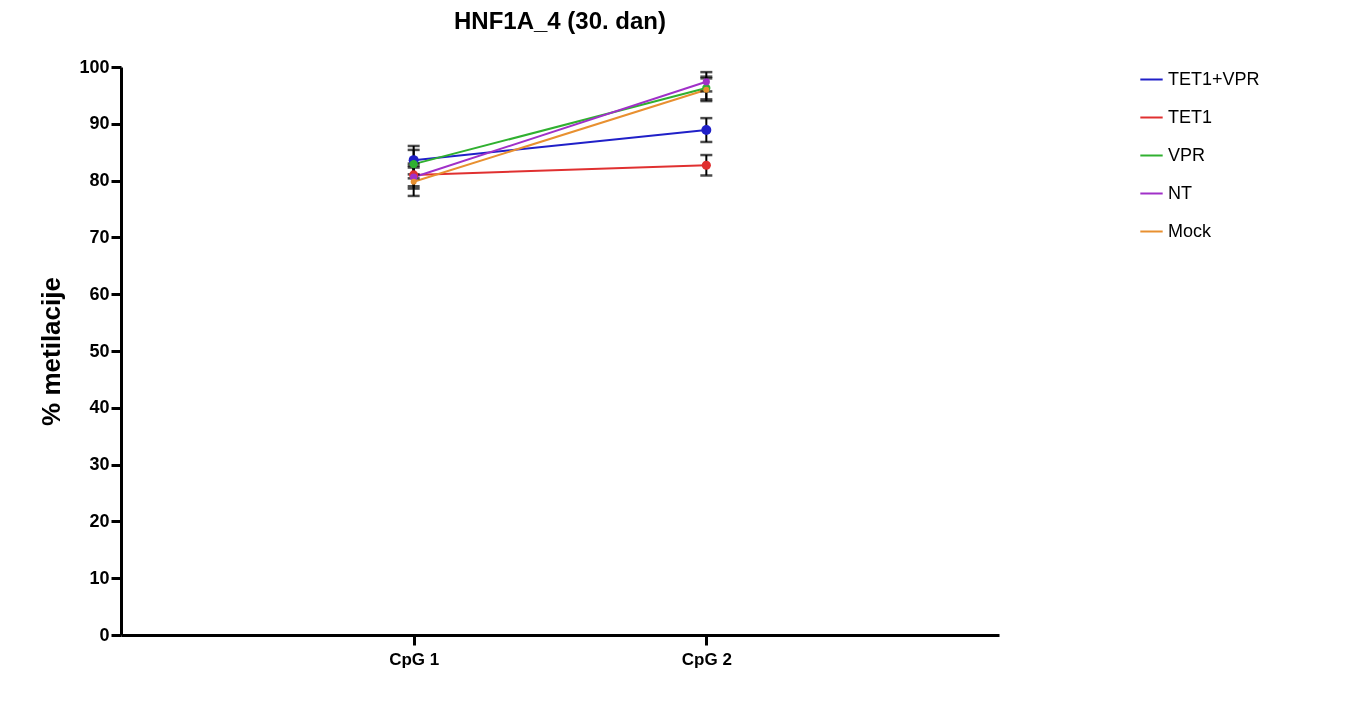 The image size is (1347, 710). What do you see at coordinates (51, 351) in the screenshot?
I see `y-axis-title: % metilacije` at bounding box center [51, 351].